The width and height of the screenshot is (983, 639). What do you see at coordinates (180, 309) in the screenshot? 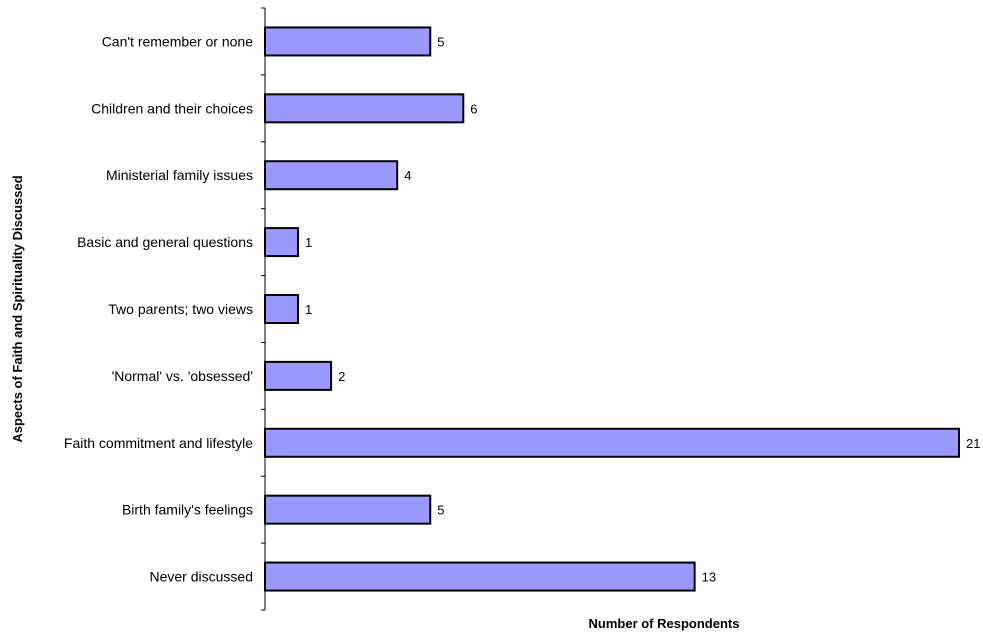
I see `category-label: Two parents; two views` at bounding box center [180, 309].